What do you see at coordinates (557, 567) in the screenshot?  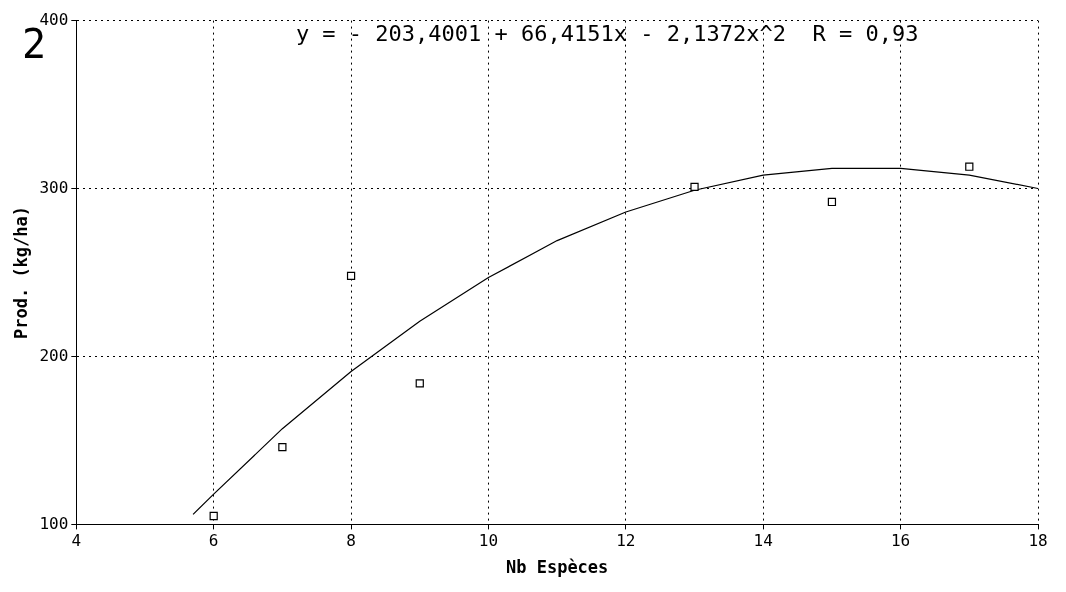 I see `x-axis-title: Nb Espèces` at bounding box center [557, 567].